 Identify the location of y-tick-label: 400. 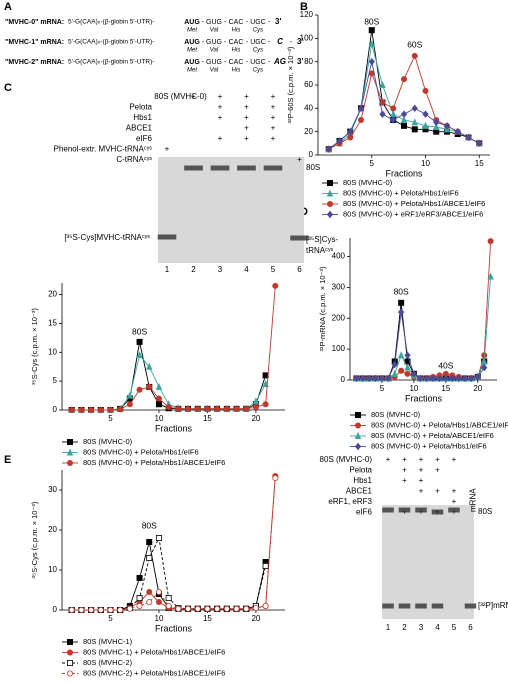
(339, 256).